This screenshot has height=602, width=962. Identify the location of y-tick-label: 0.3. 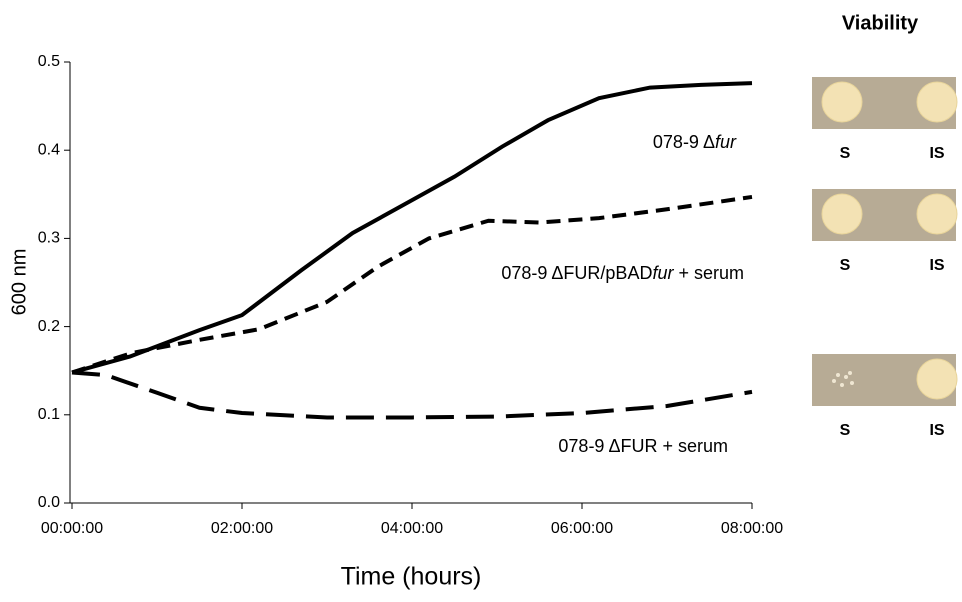
(49, 238).